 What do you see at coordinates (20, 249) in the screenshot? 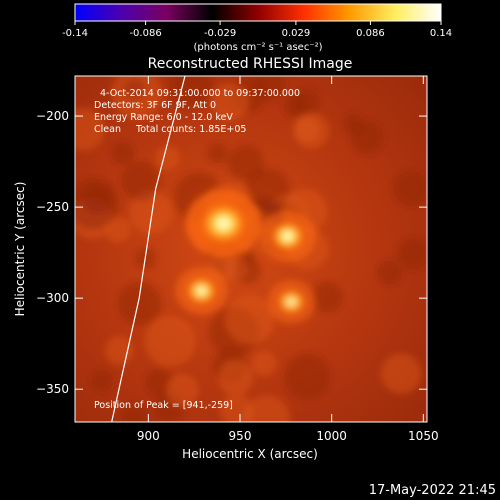
I see `y-axis-label: Heliocentric Y (arcsec)` at bounding box center [20, 249].